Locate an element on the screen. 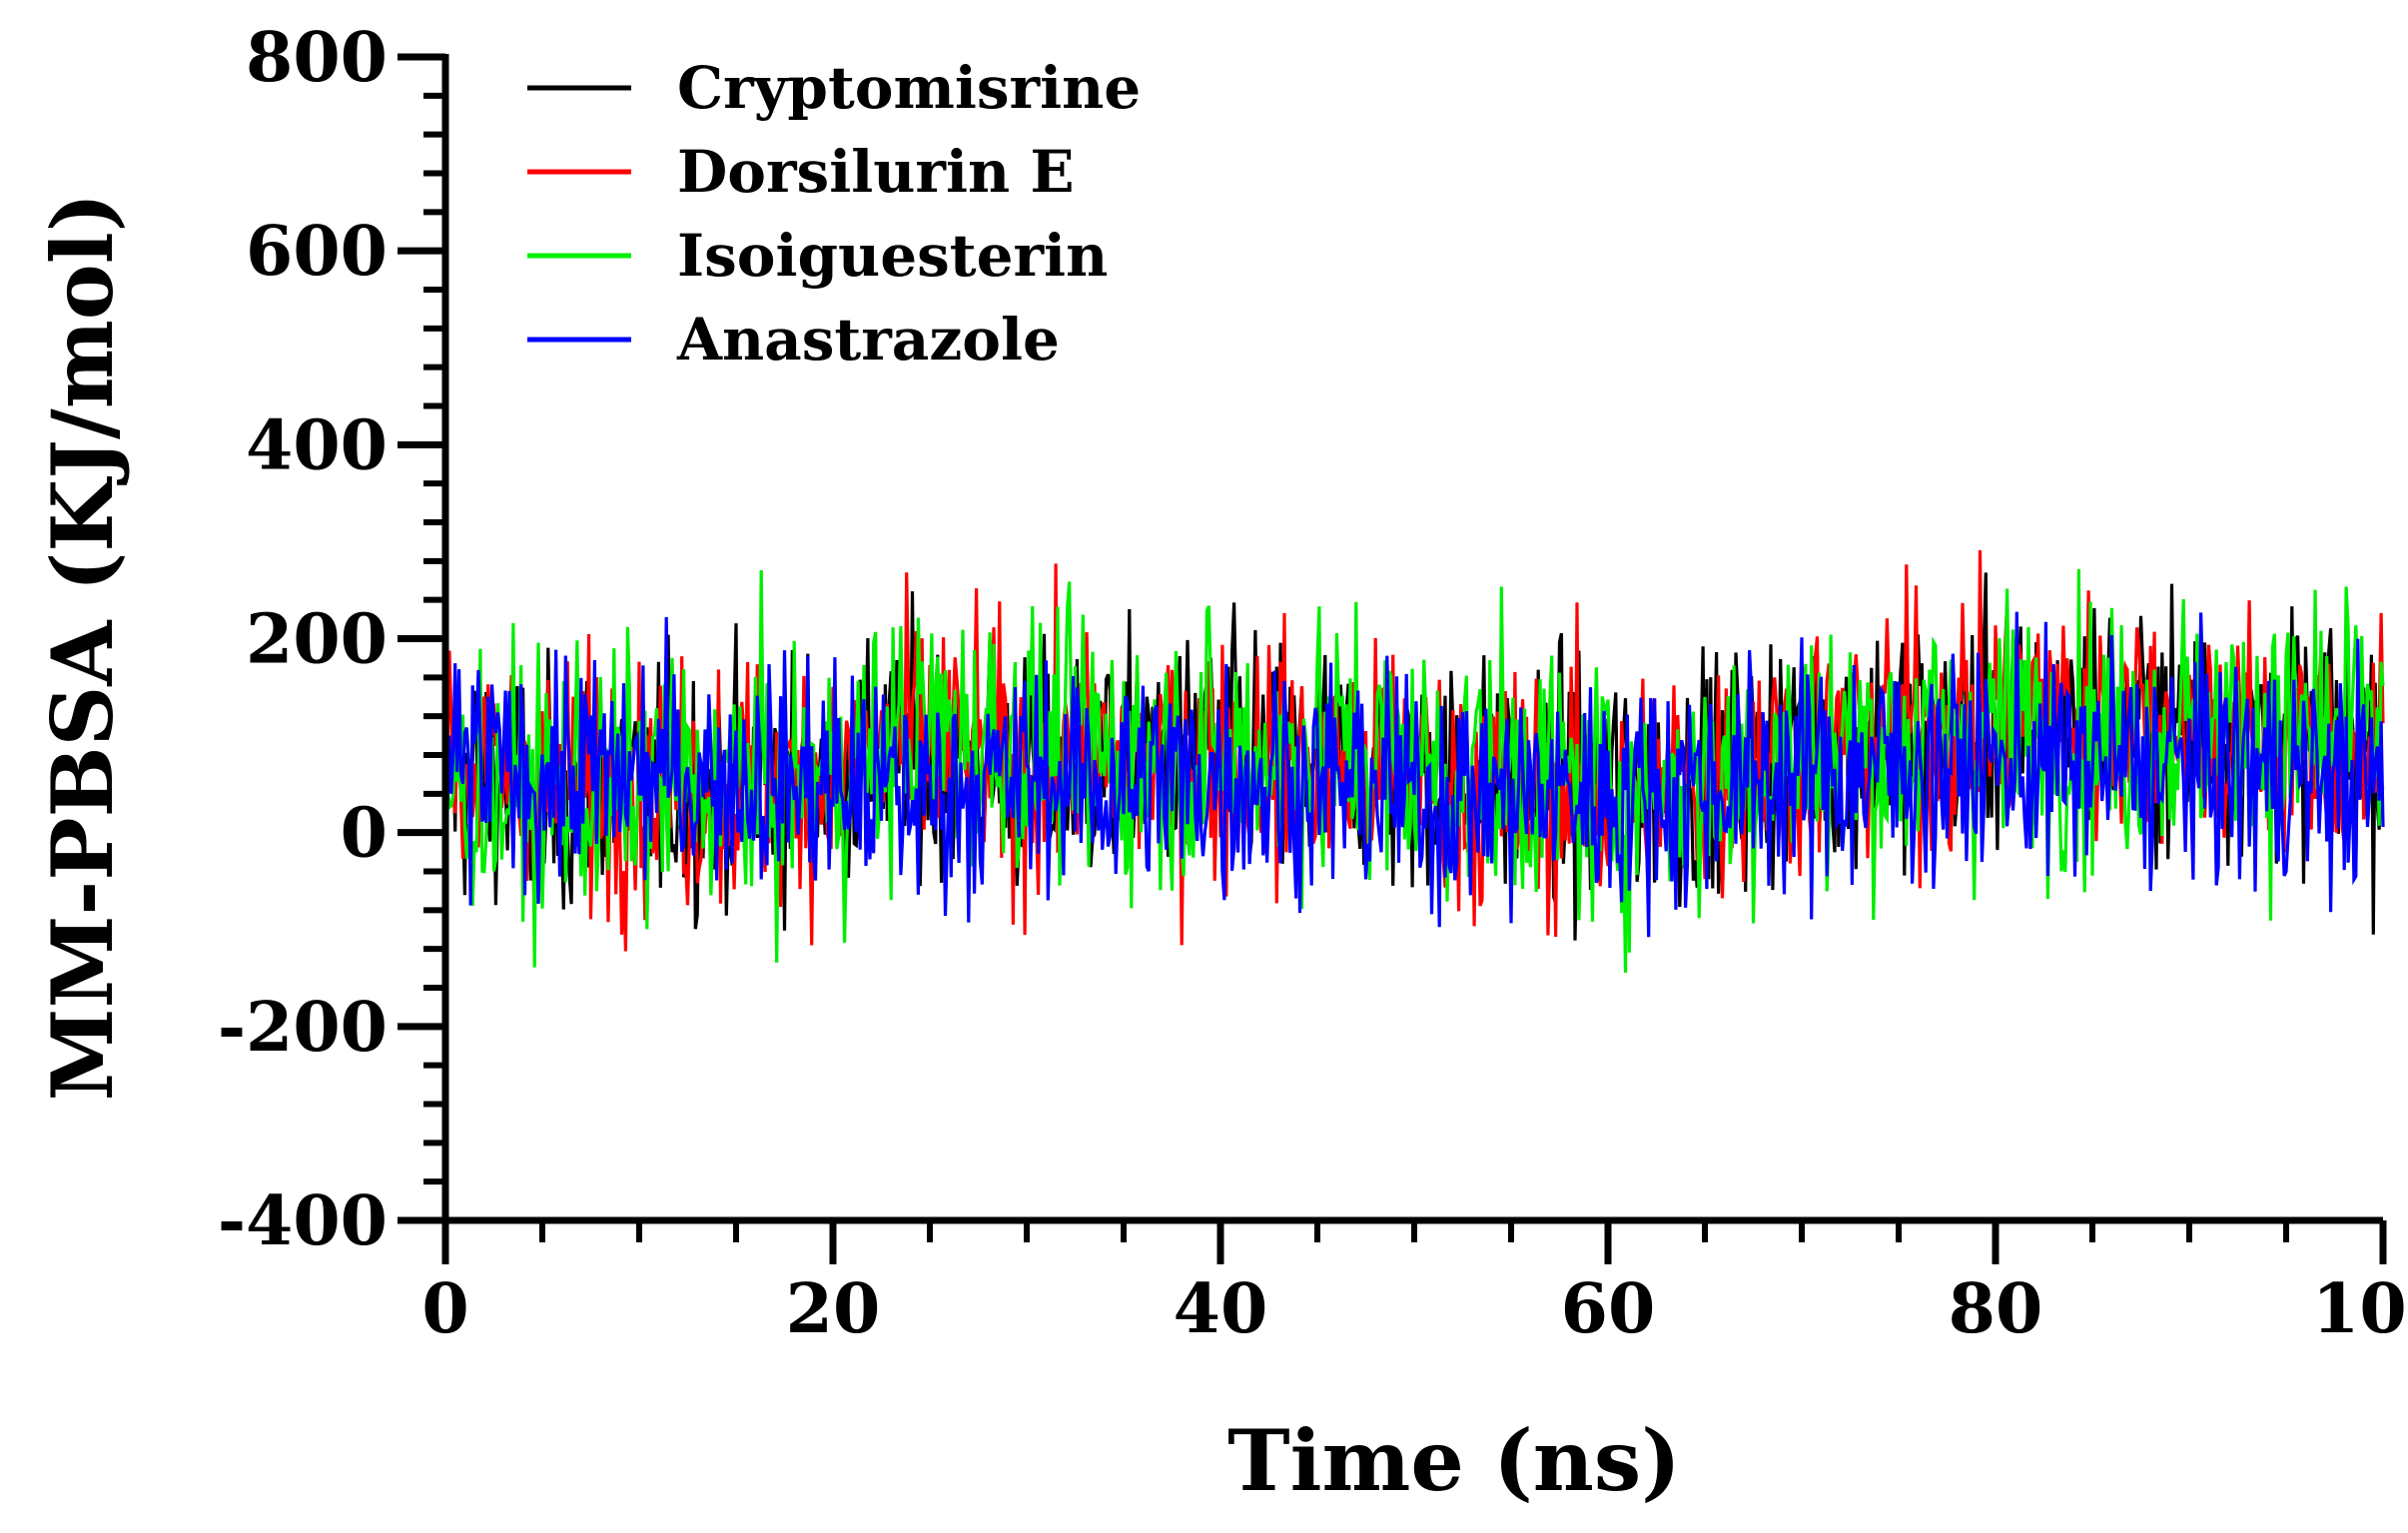  x-tick-label: 20 is located at coordinates (833, 1309).